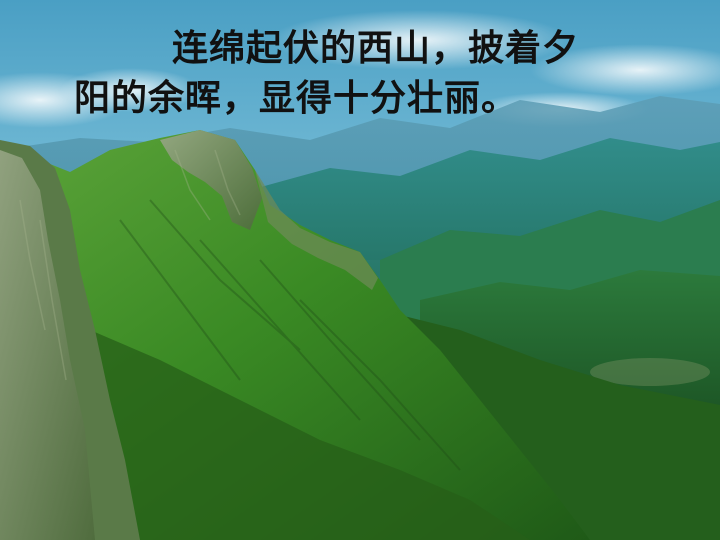 This screenshot has width=720, height=540. What do you see at coordinates (296, 98) in the screenshot?
I see `caption-line-2: 阳的余晖，显得十分壮丽。` at bounding box center [296, 98].